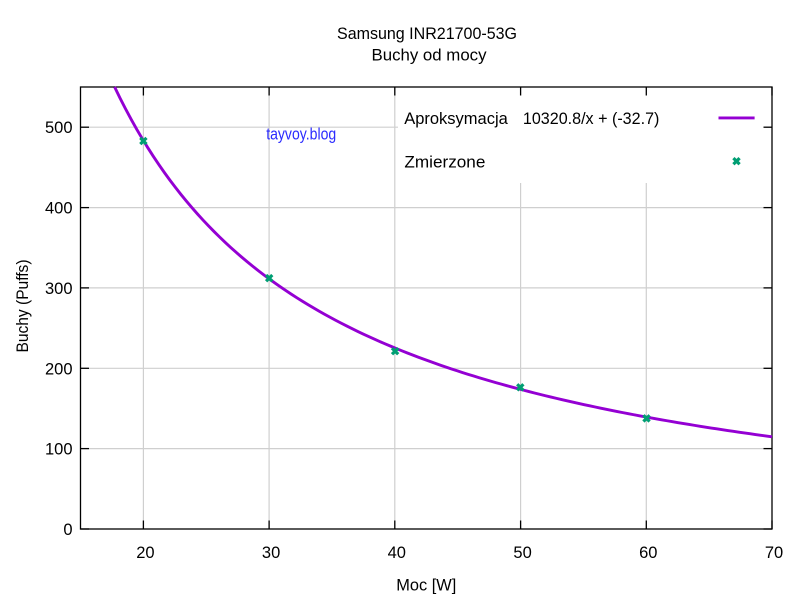 The image size is (800, 600). What do you see at coordinates (427, 34) in the screenshot?
I see `svg-text: Samsung INR21700-53G` at bounding box center [427, 34].